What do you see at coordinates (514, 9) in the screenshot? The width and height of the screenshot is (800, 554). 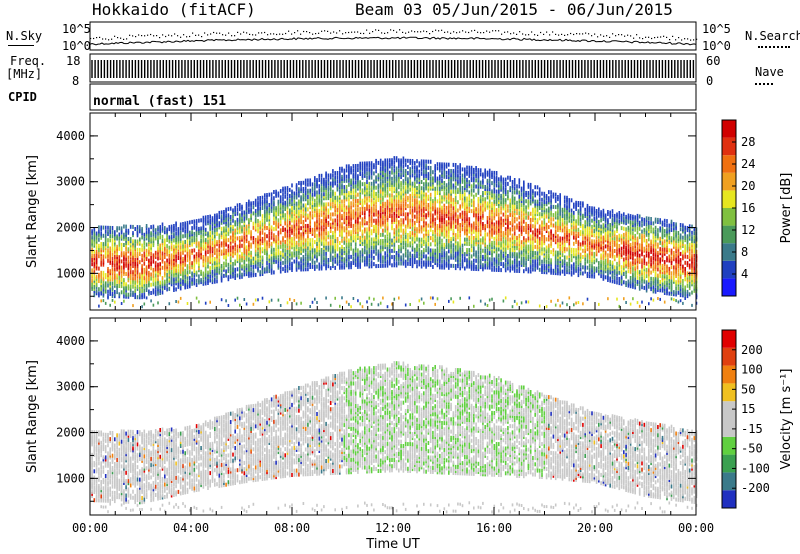 I see `beam-date-title: Beam 03 05/Jun/2015 - 06/Jun/2015` at bounding box center [514, 9].